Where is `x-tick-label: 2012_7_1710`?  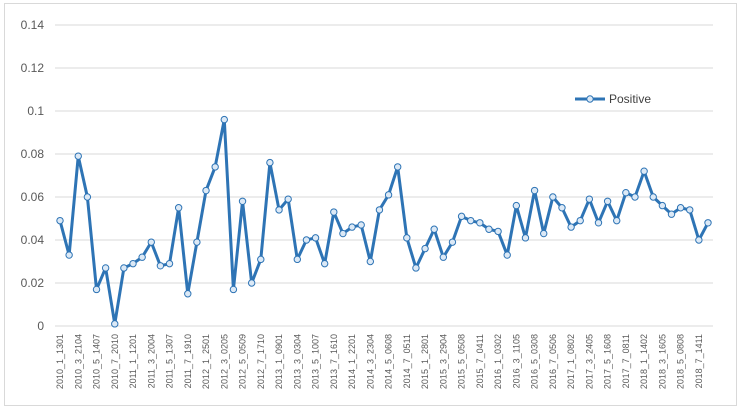 x-tick-label: 2012_7_1710 is located at coordinates (261, 361).